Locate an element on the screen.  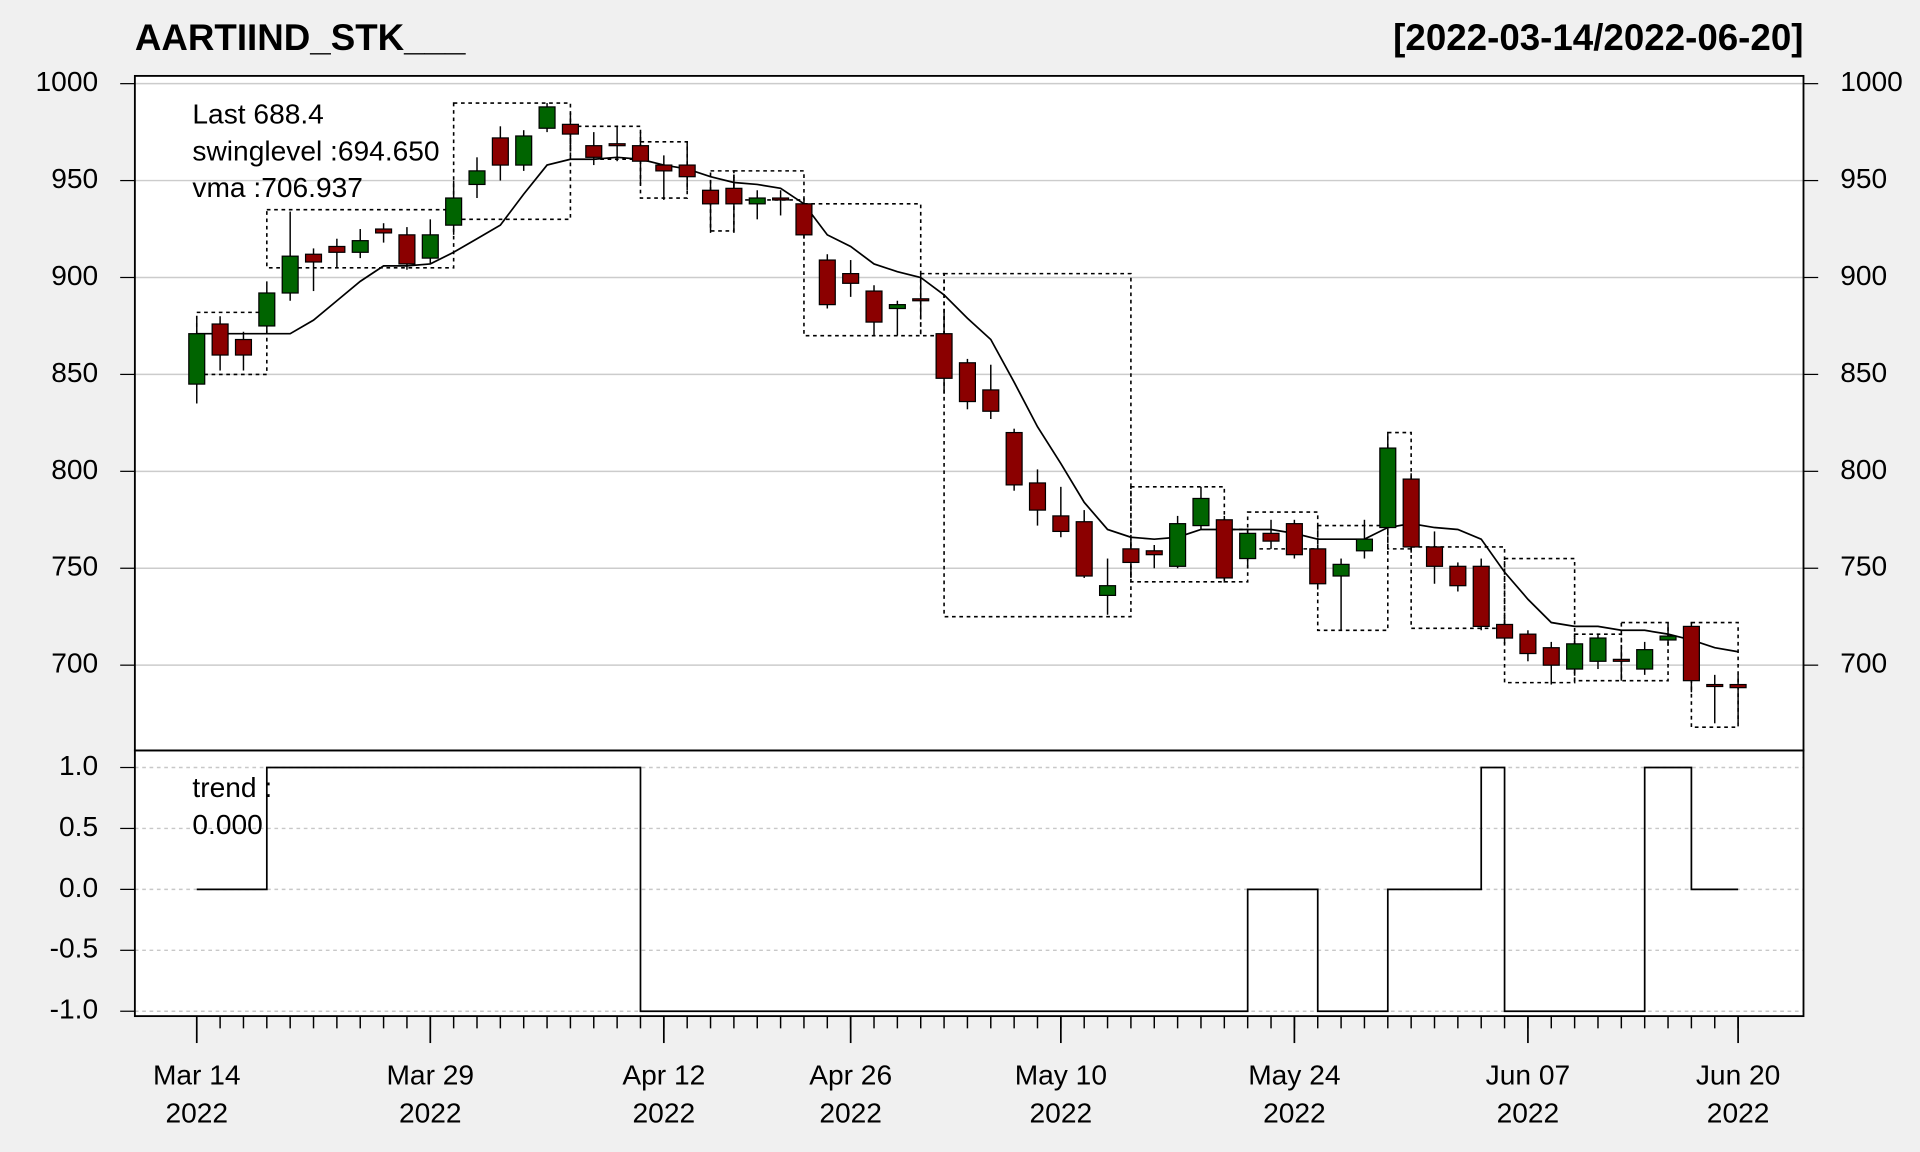
legend-last: Last 688.4 is located at coordinates (257, 114).